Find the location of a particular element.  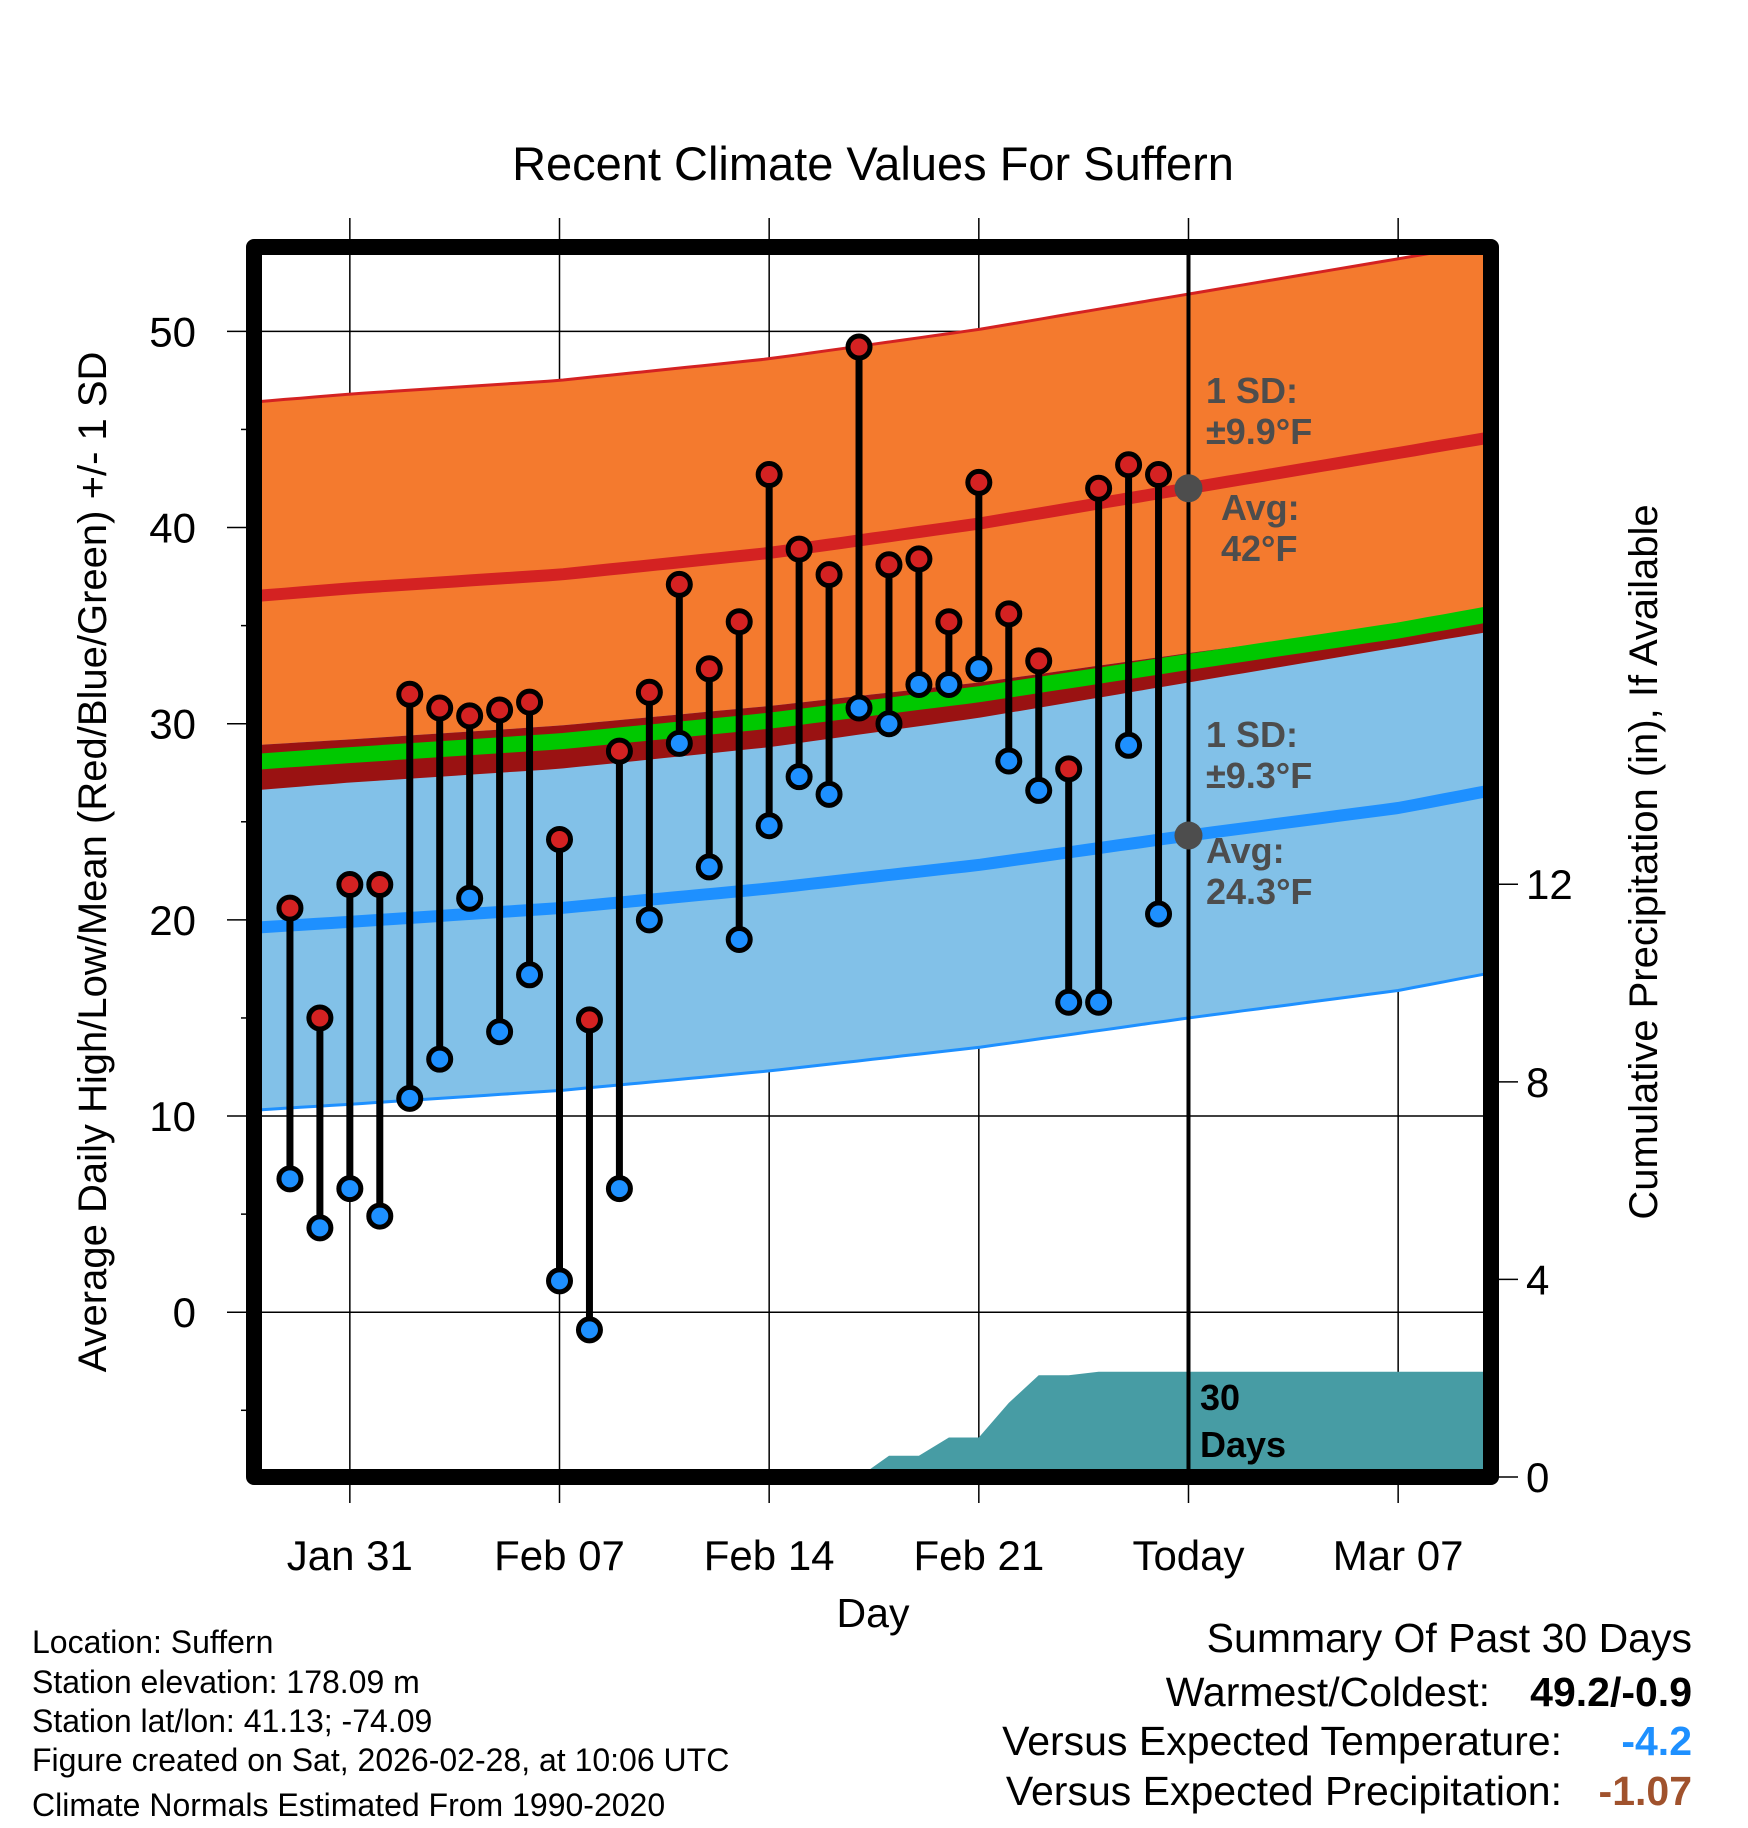

low-mean-line is located at coordinates (872, 859).